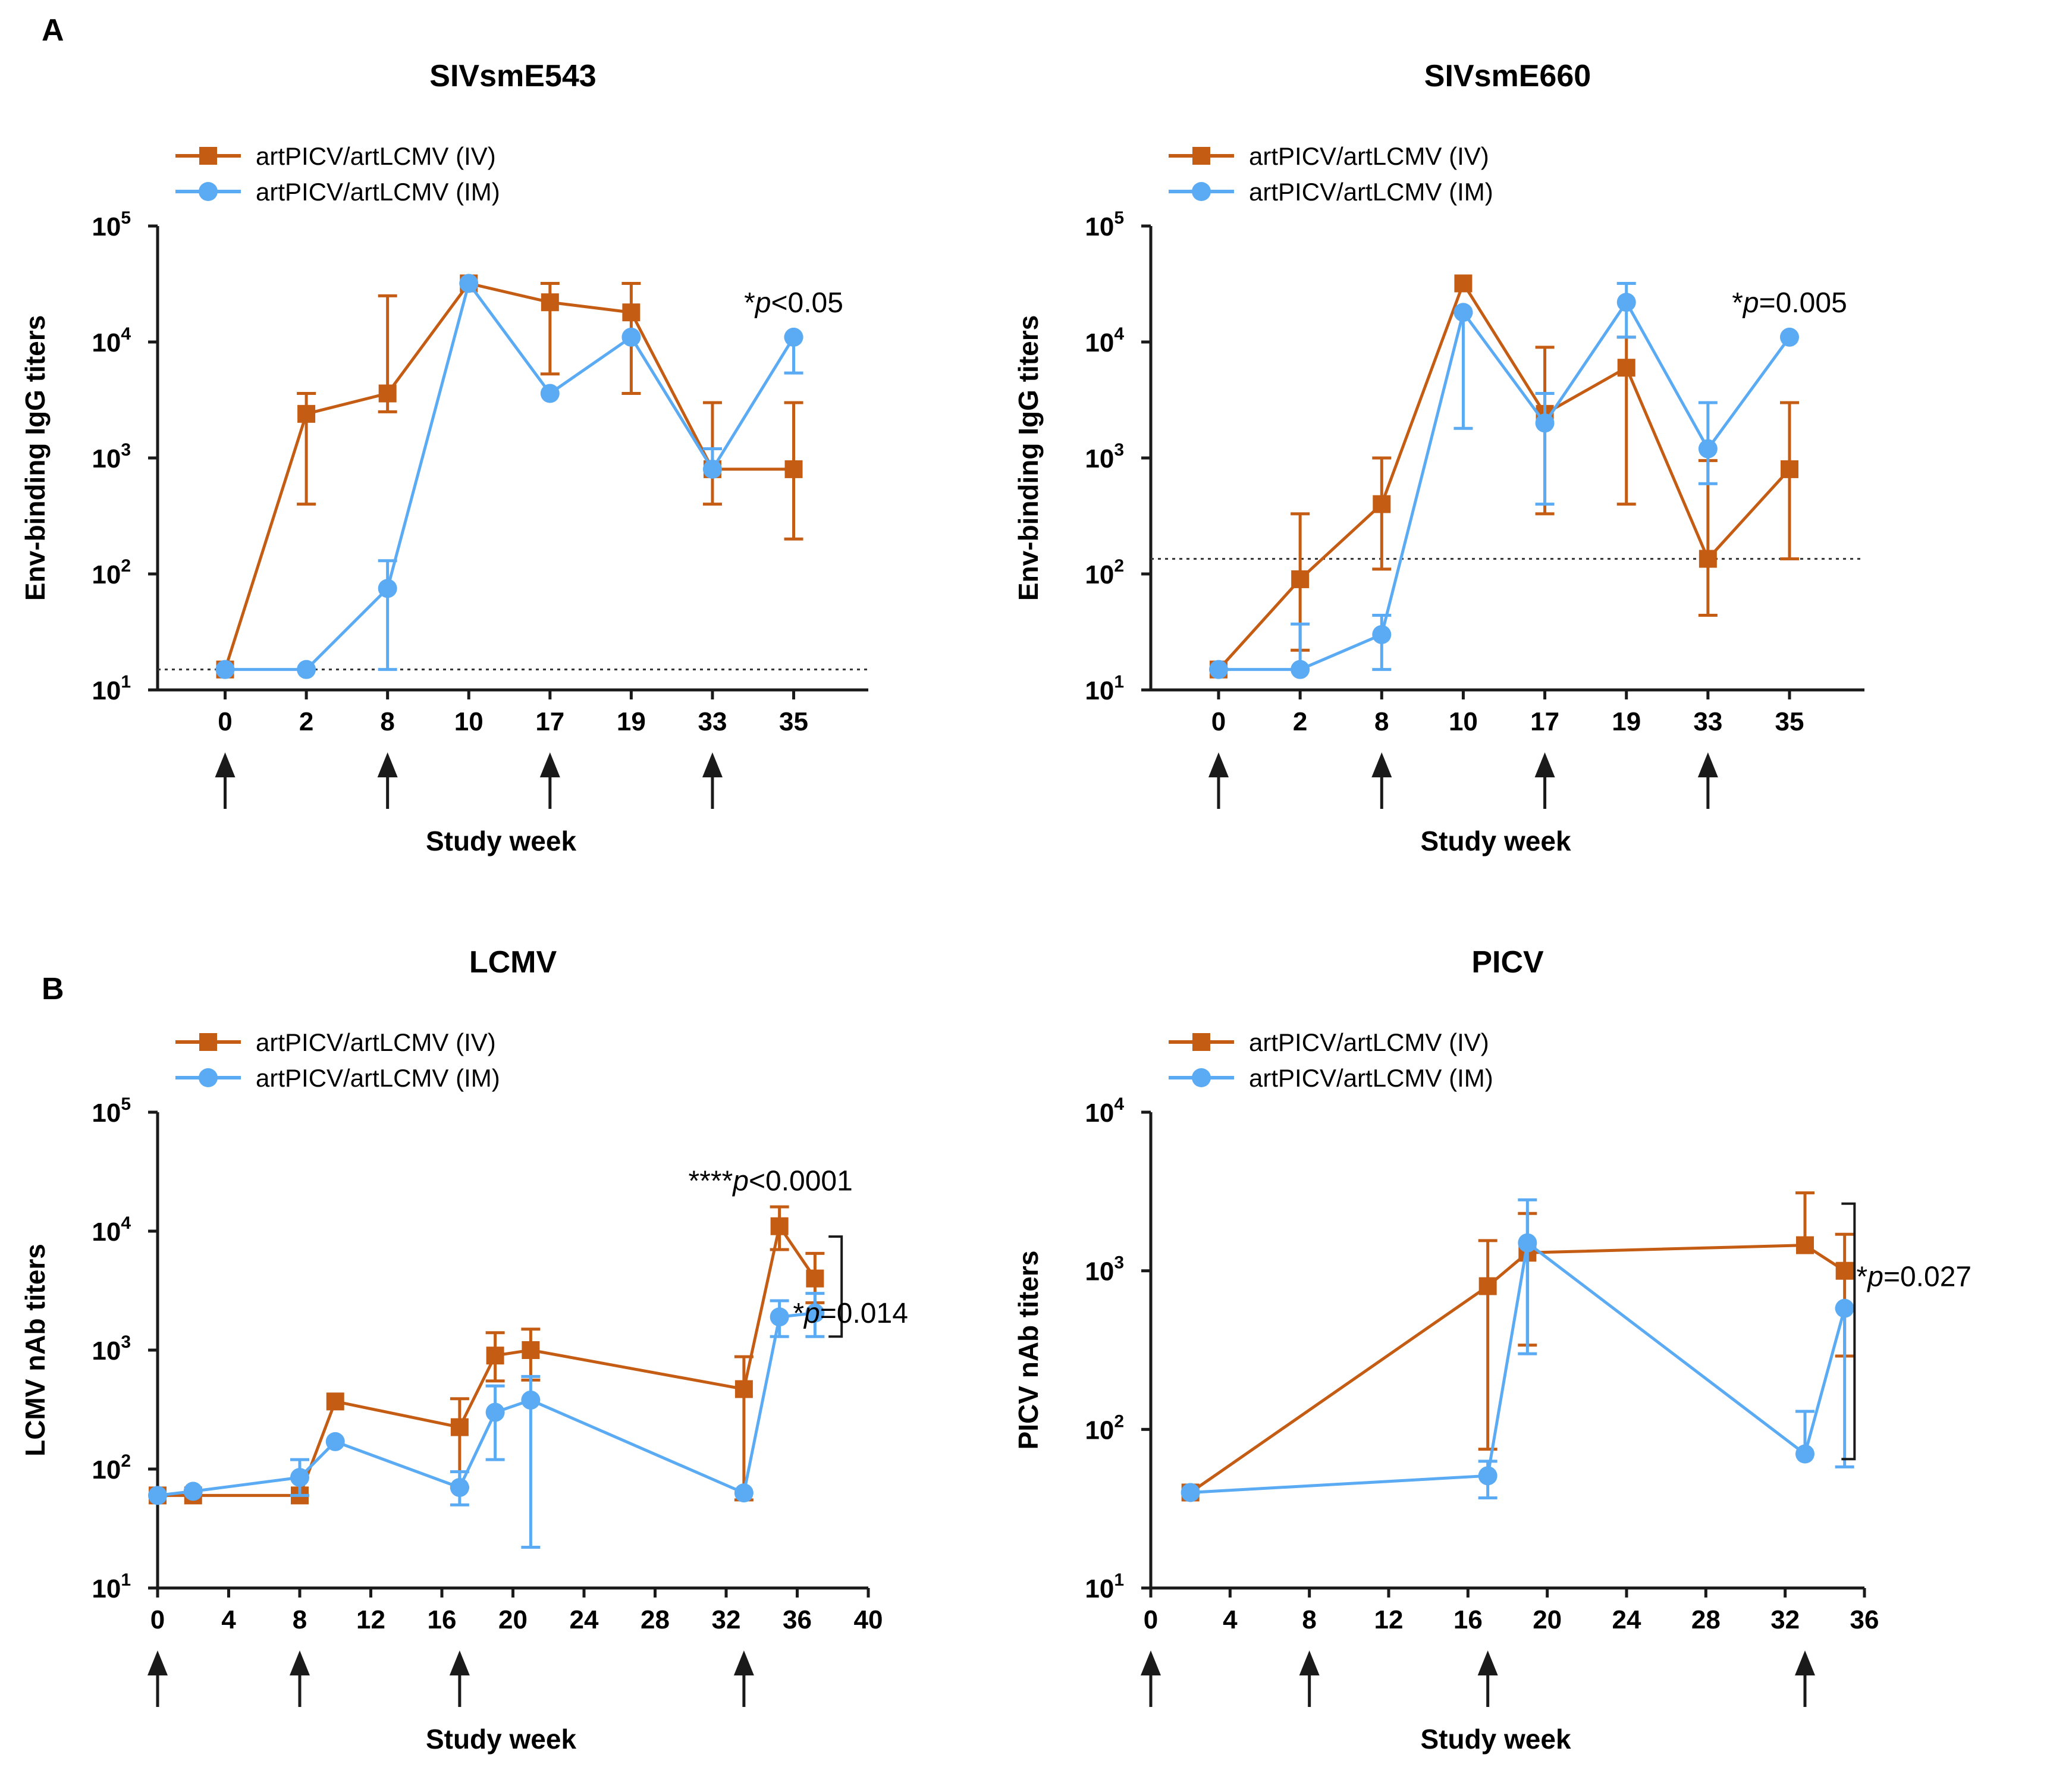 The width and height of the screenshot is (2072, 1770). Describe the element at coordinates (512, 76) in the screenshot. I see `chart-title: SIVsmE543` at that location.